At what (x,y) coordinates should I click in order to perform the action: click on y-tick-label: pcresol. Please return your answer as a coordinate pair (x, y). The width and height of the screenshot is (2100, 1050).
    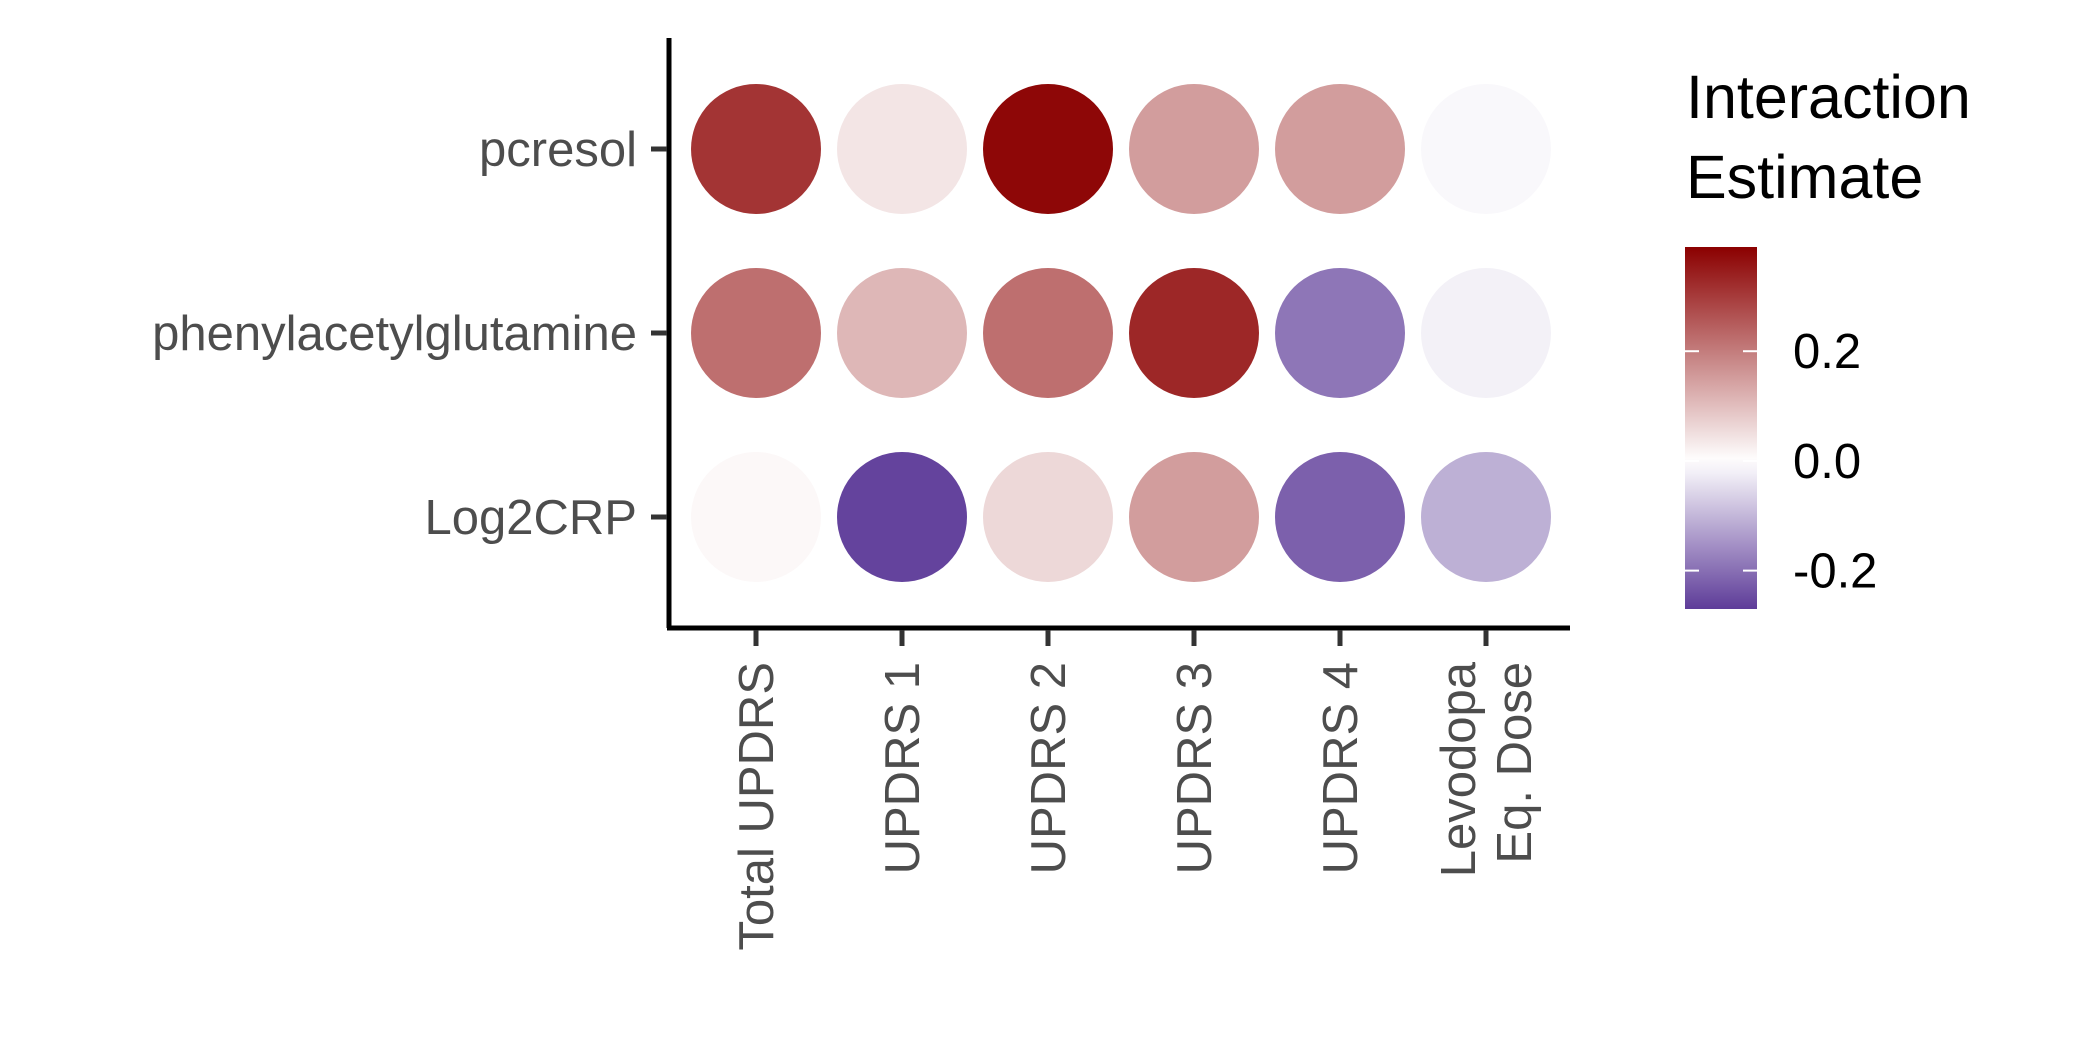
    Looking at the image, I should click on (558, 150).